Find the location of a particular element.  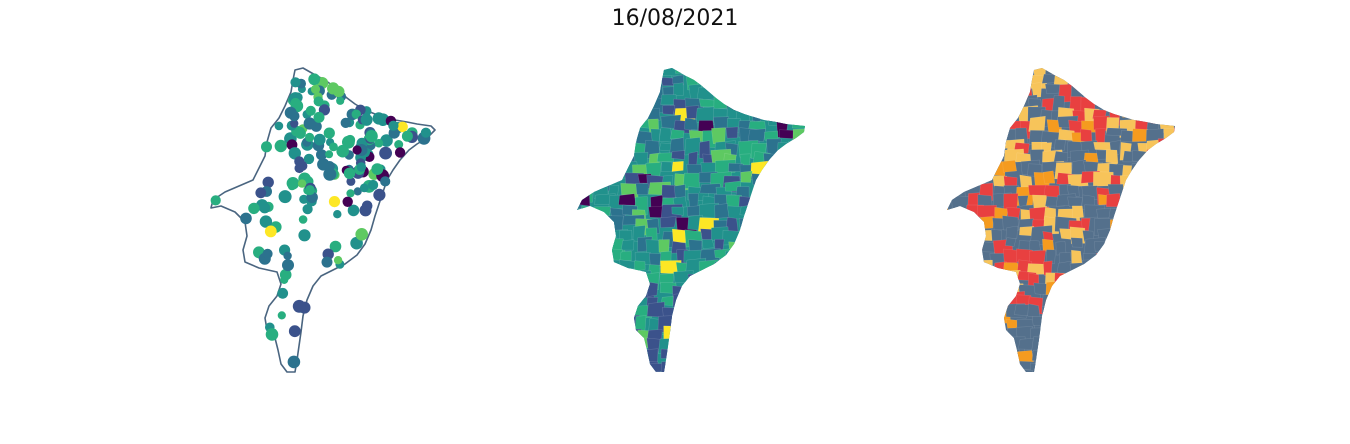

points-map-panel is located at coordinates (323, 220).